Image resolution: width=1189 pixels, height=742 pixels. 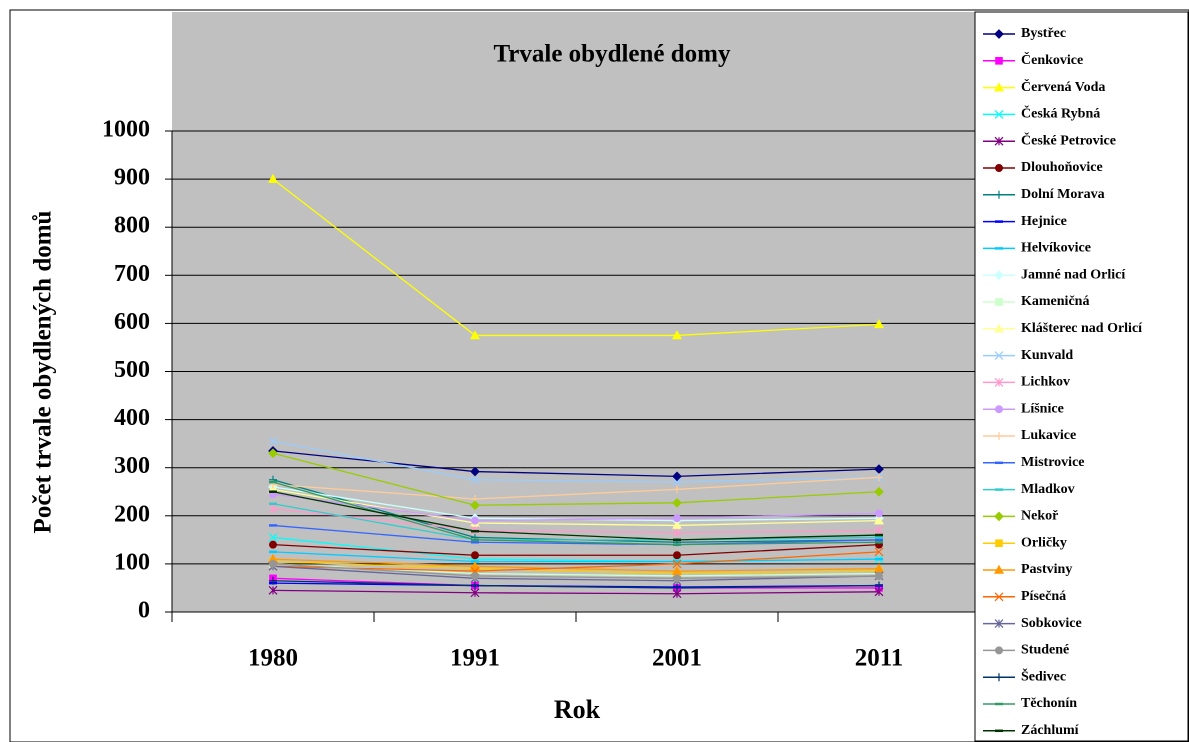 What do you see at coordinates (1051, 623) in the screenshot?
I see `legend-label: Sobkovice` at bounding box center [1051, 623].